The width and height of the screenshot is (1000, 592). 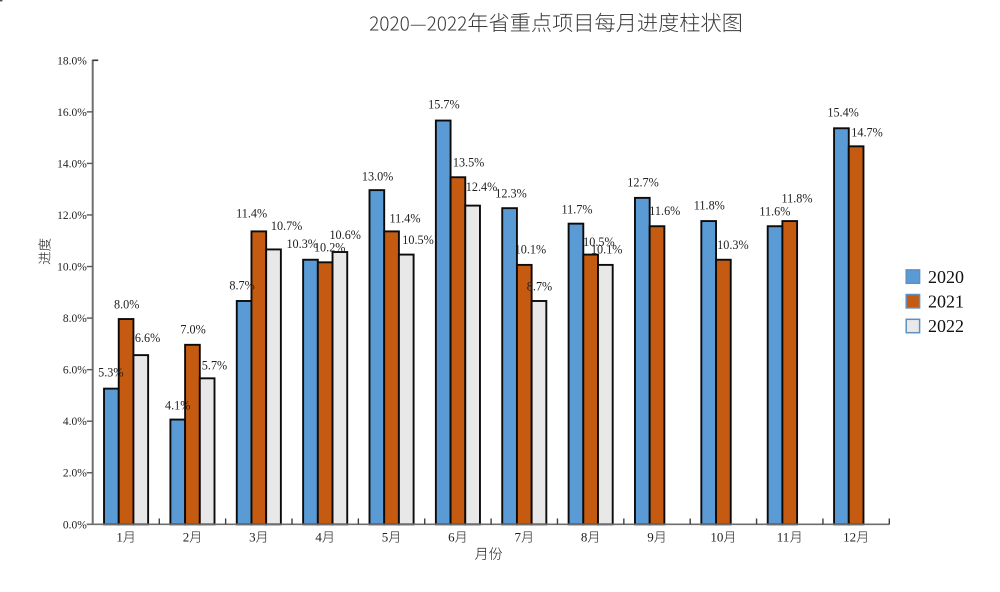 I want to click on svg-text: 1, so click(x=119, y=537).